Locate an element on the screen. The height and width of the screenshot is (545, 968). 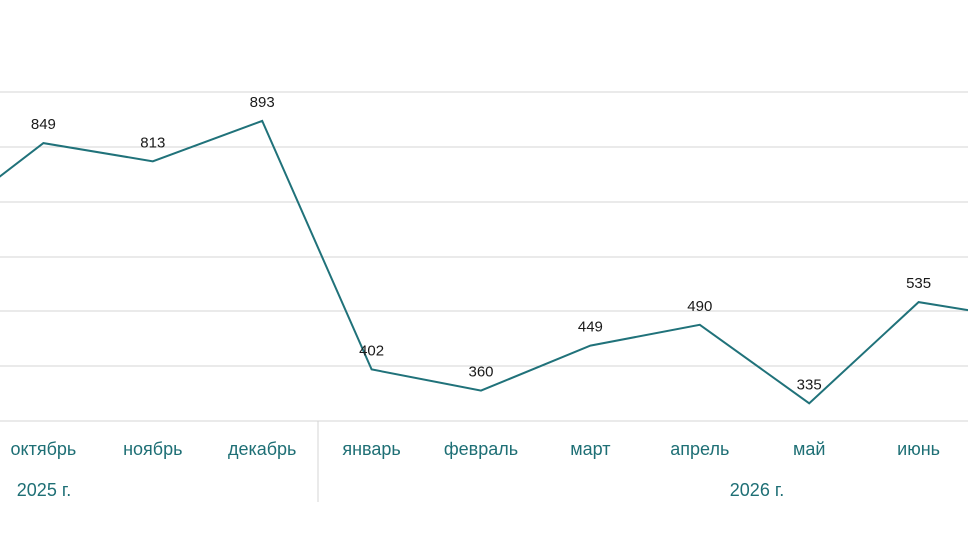
x-tick-label: ноябрь is located at coordinates (152, 449).